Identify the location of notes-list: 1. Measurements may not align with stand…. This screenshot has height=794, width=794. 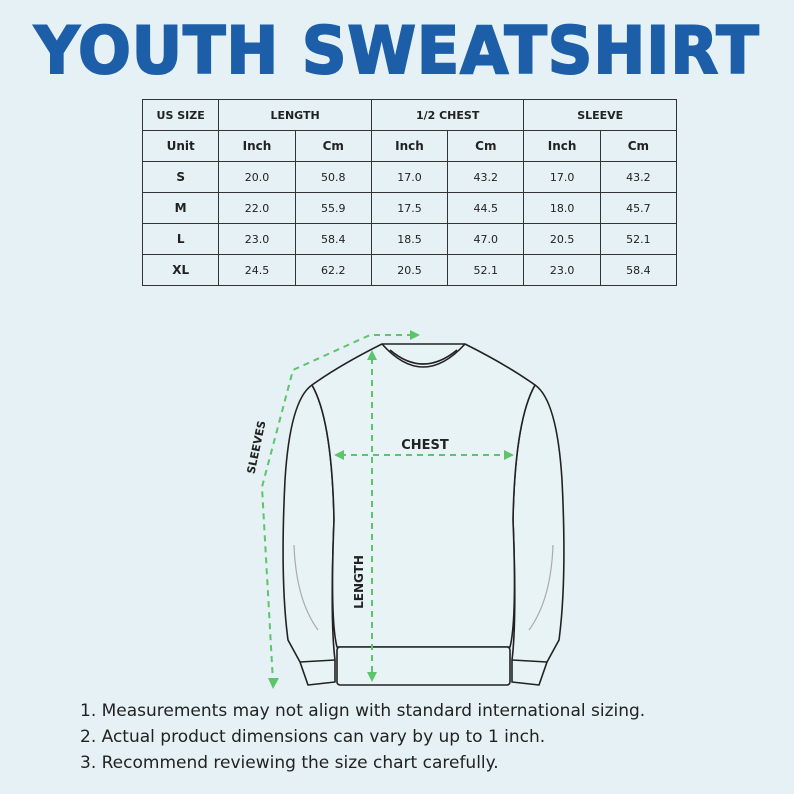
(362, 737).